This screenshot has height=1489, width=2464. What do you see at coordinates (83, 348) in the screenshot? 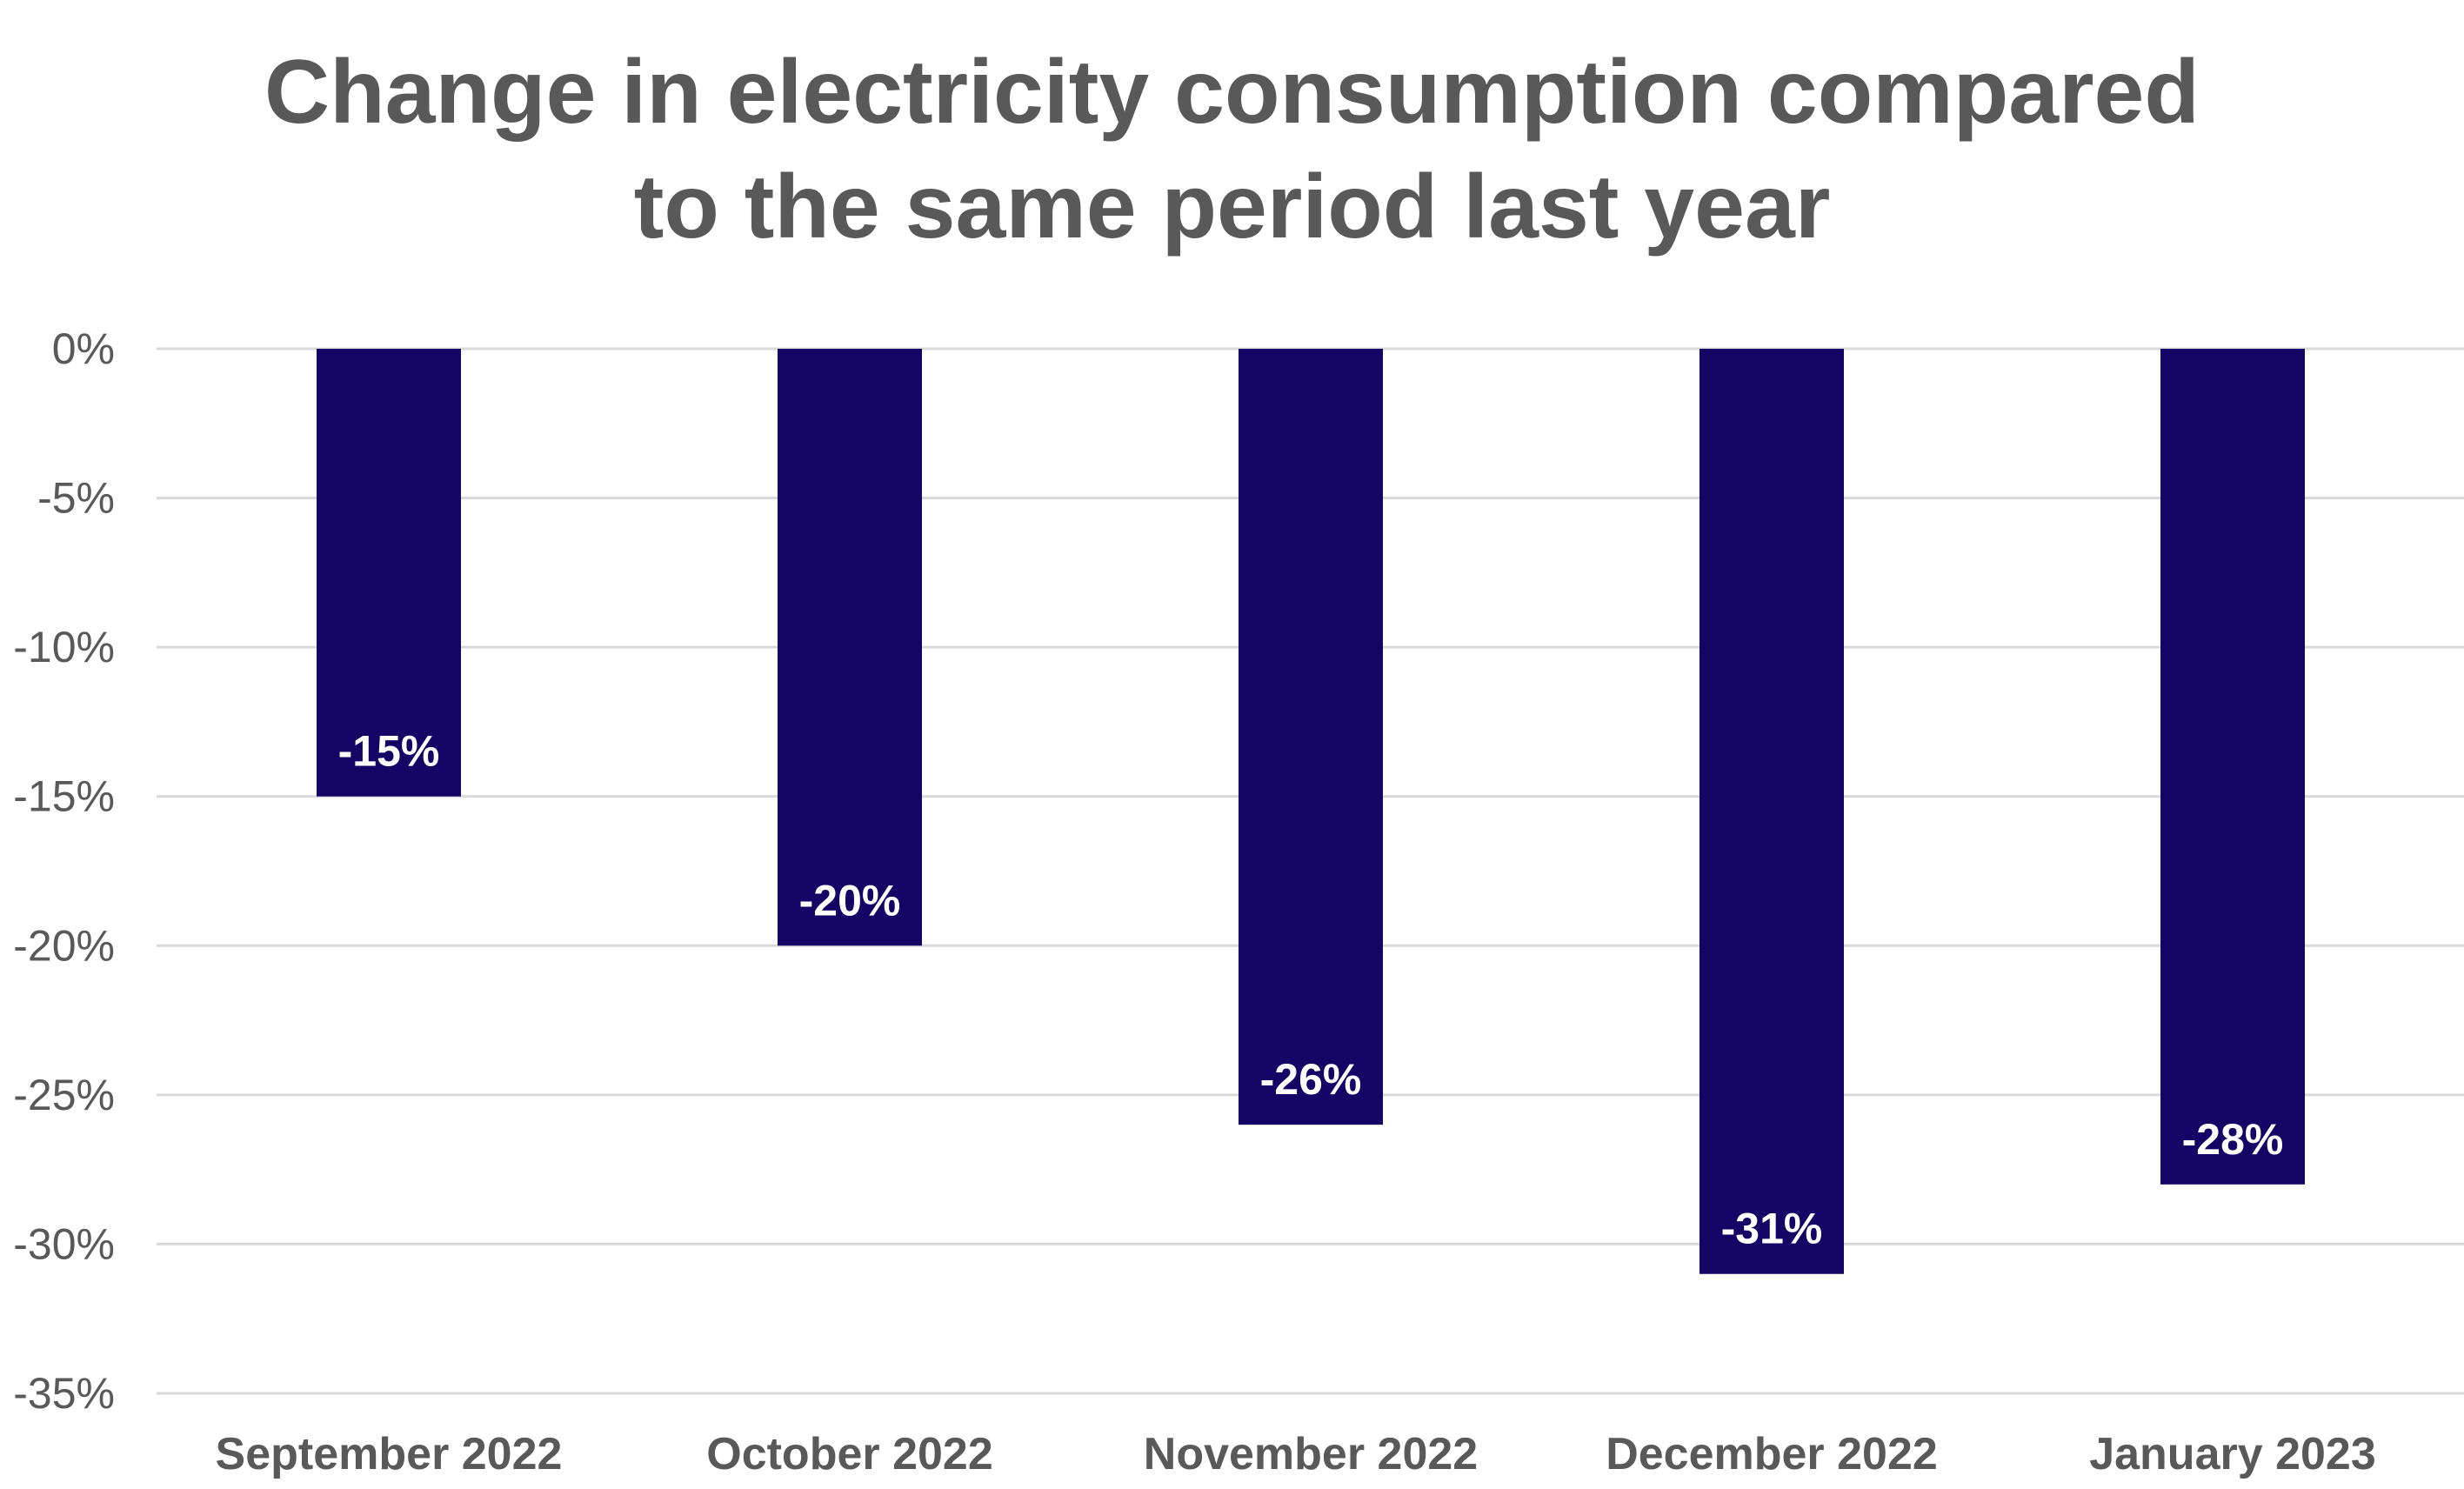
I see `y-tick-label: 0%` at bounding box center [83, 348].